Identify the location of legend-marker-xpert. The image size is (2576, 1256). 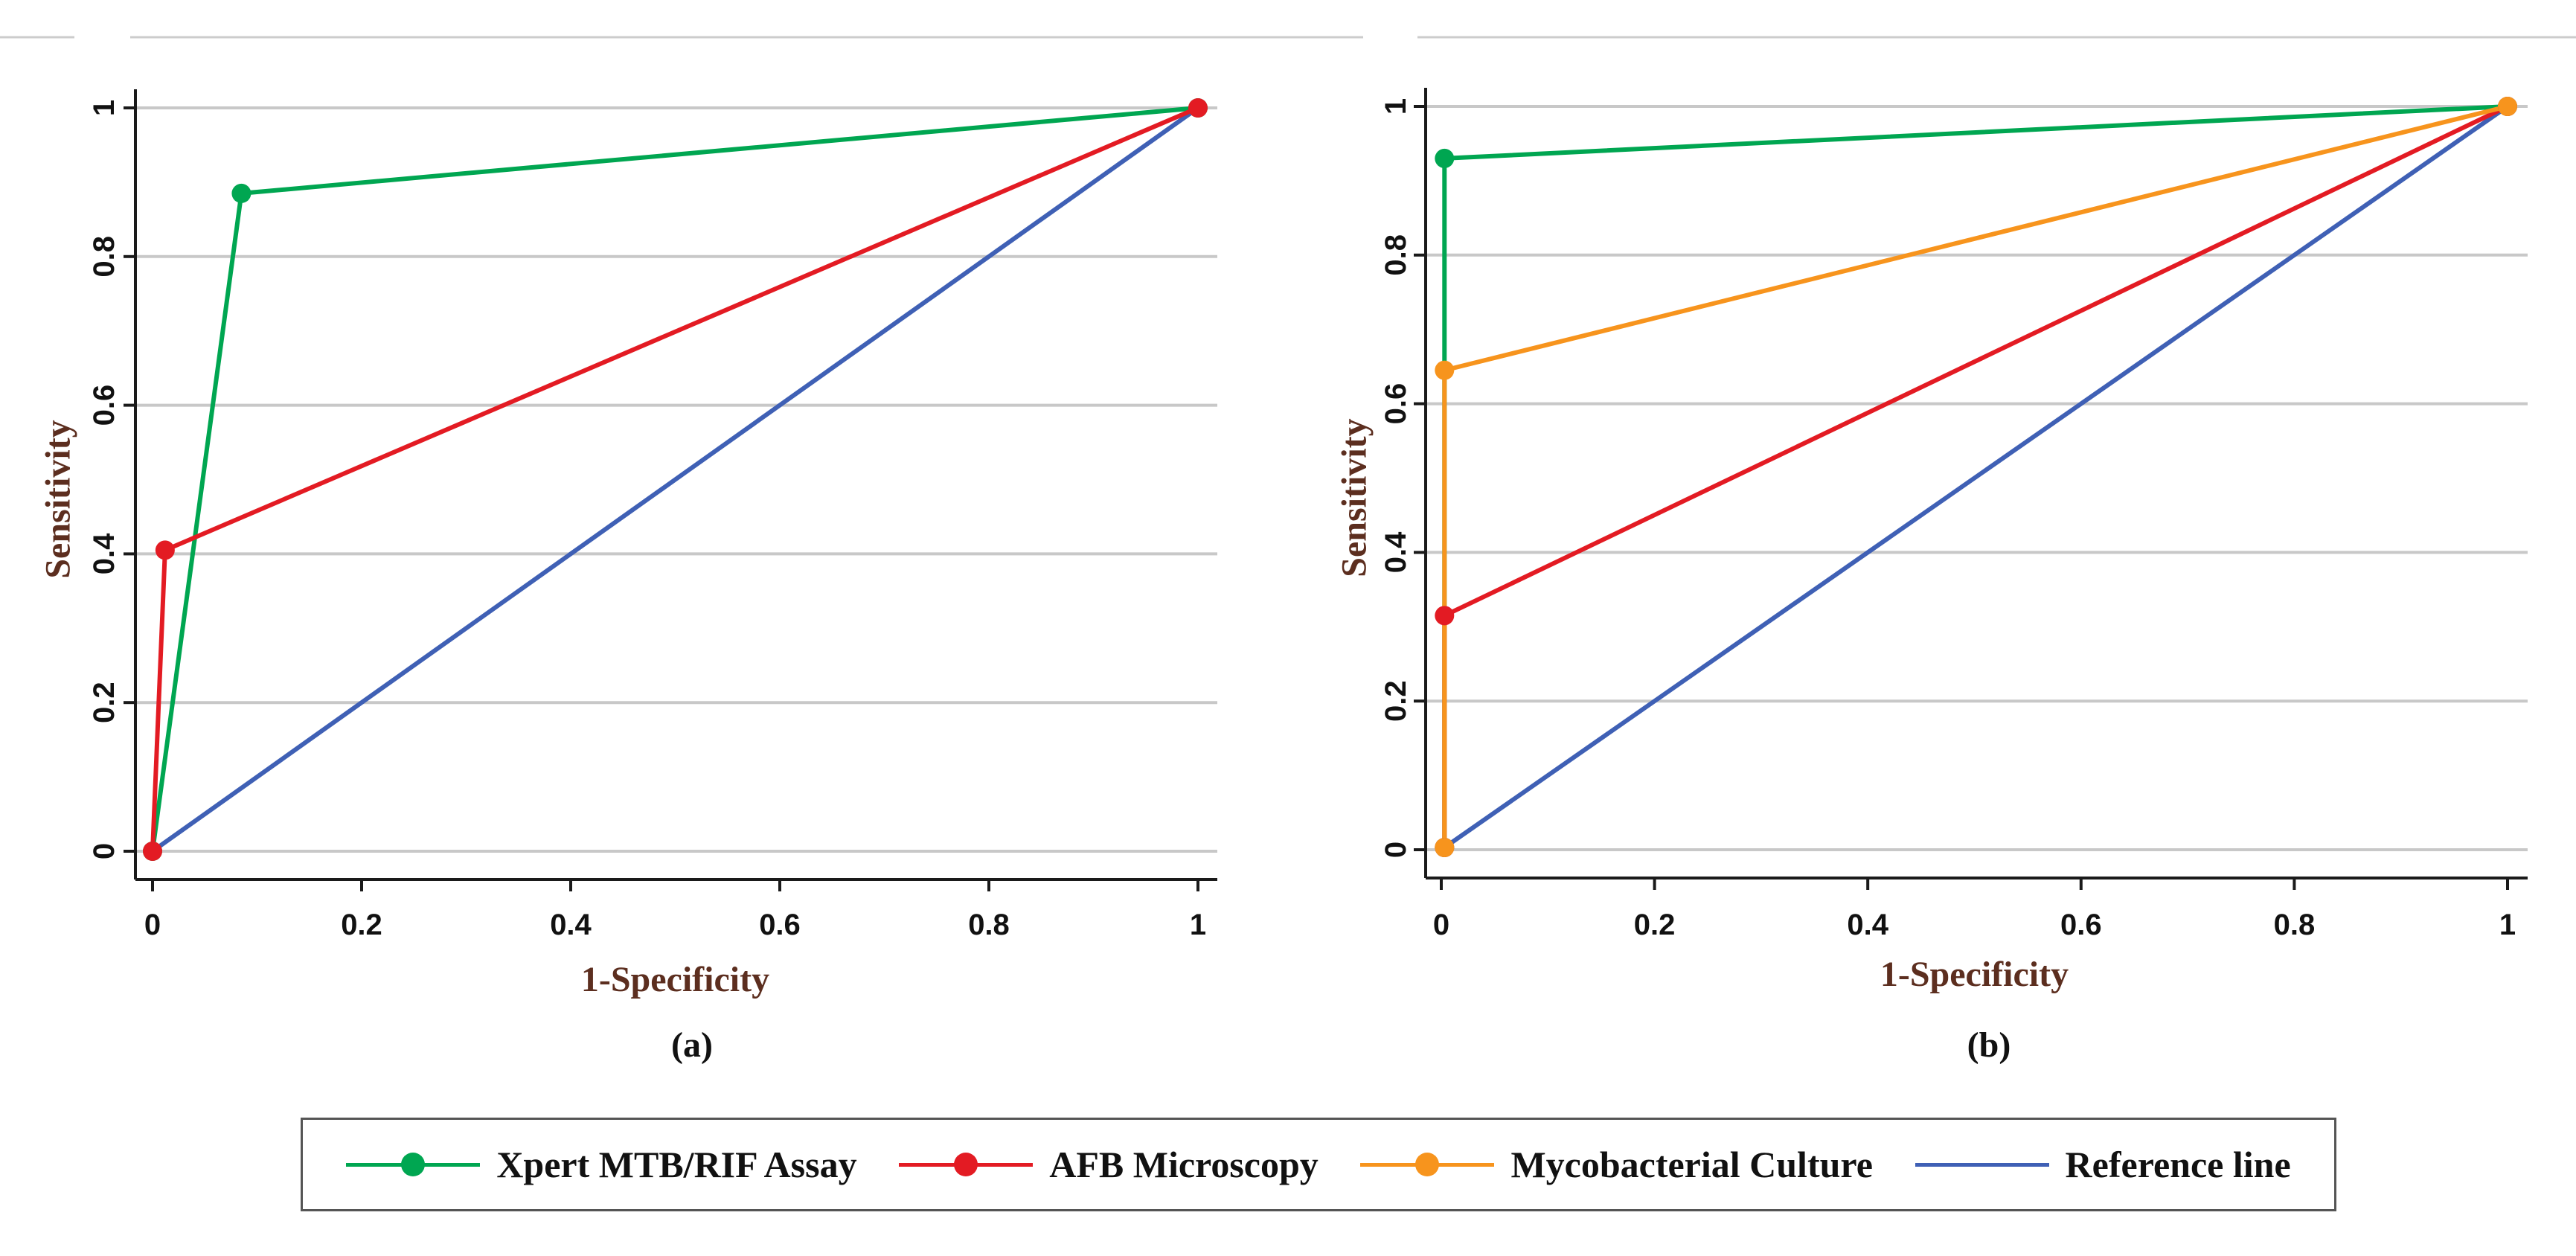
(413, 1164).